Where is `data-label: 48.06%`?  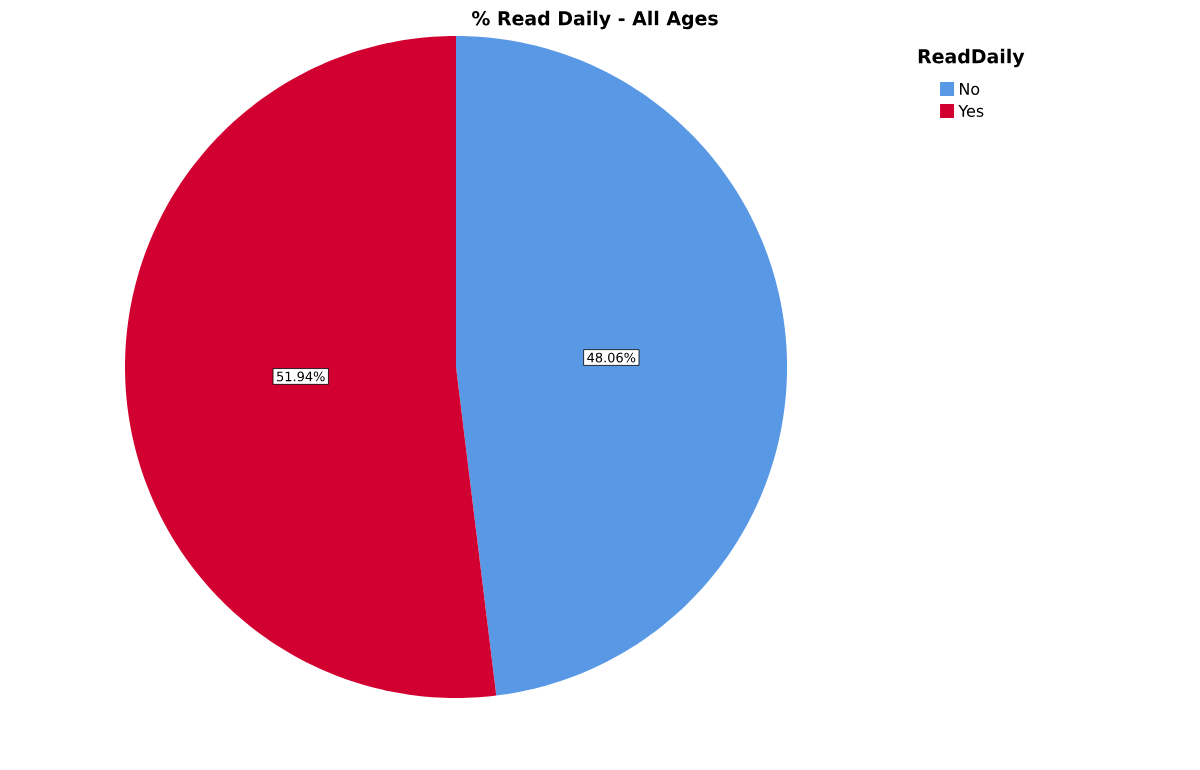
data-label: 48.06% is located at coordinates (611, 357).